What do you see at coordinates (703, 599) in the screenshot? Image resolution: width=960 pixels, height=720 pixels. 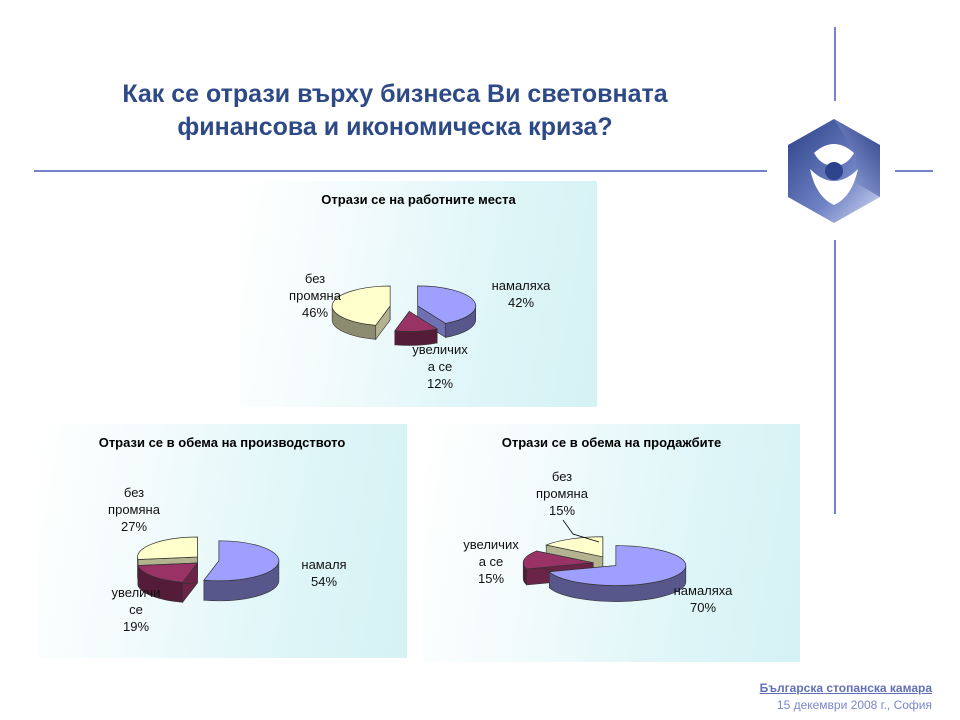 I see `slice-label-decreased: намаляха 70%` at bounding box center [703, 599].